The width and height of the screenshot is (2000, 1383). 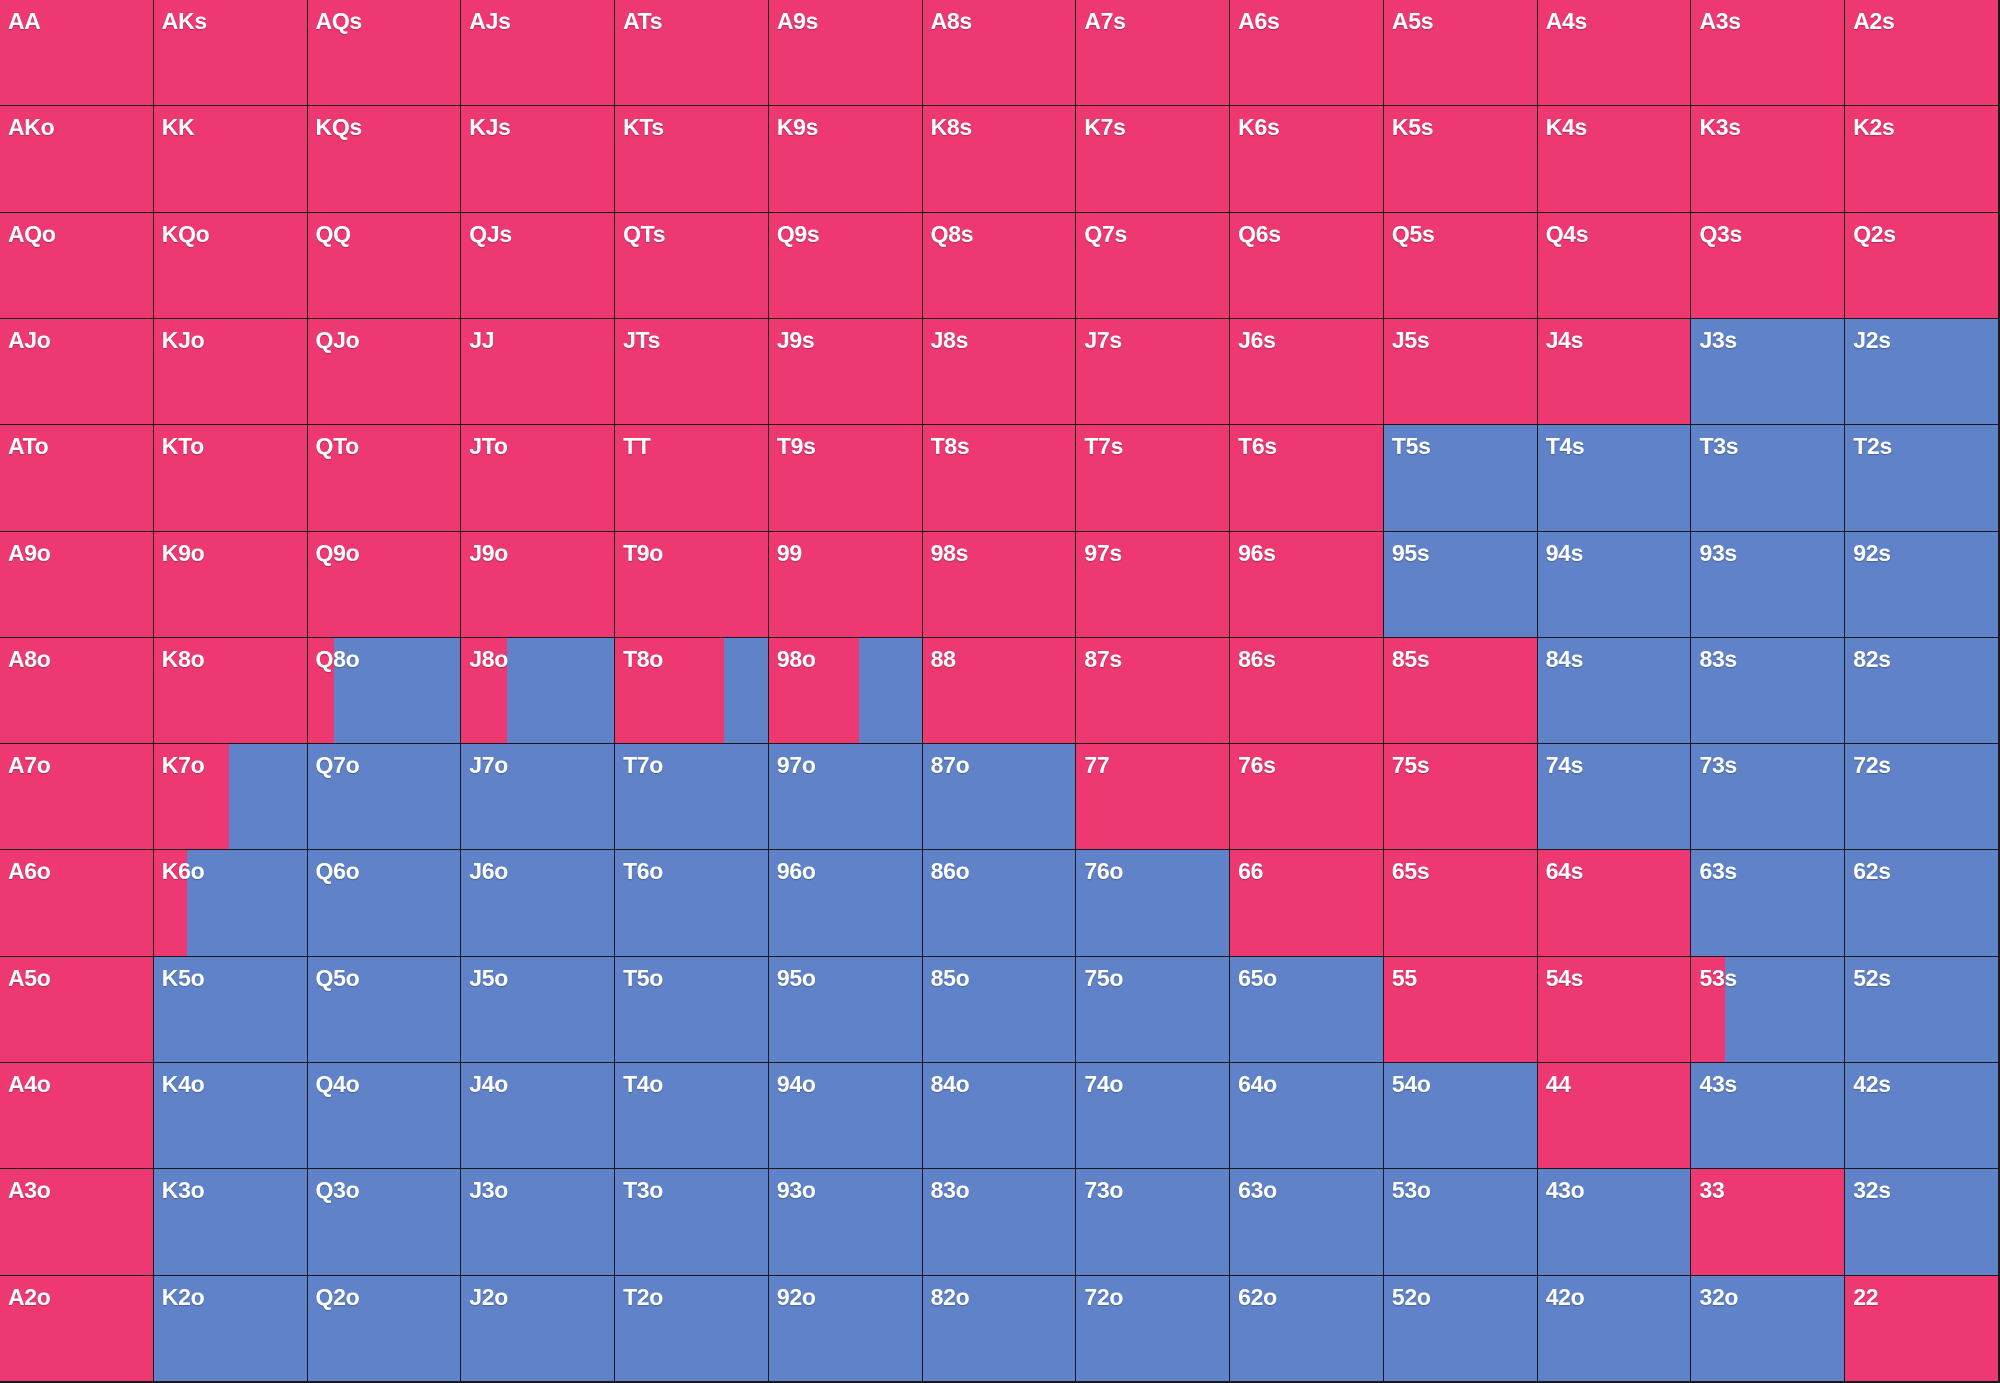 I want to click on hand-cell-A5o: A5o, so click(x=77, y=1010).